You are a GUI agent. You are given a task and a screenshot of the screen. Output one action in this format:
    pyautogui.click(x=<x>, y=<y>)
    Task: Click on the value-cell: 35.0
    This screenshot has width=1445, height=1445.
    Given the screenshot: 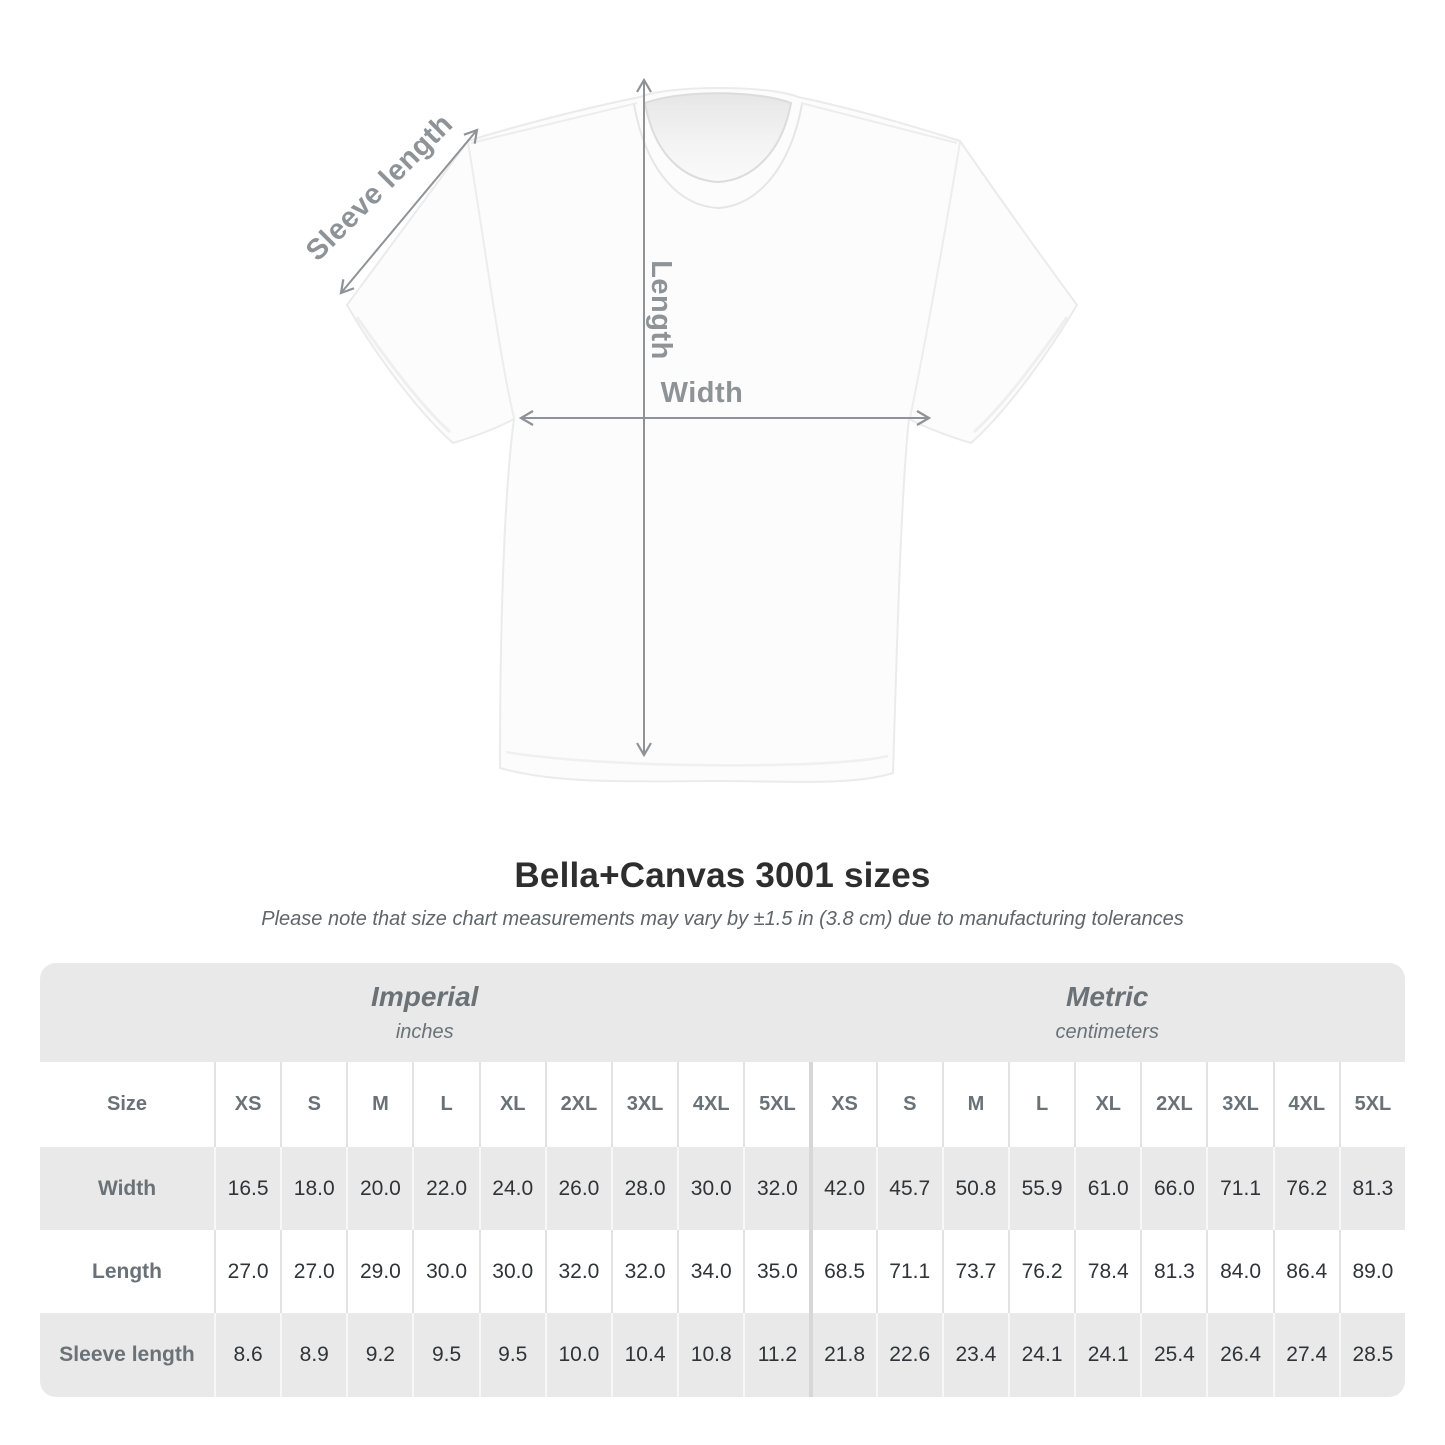 What is the action you would take?
    pyautogui.click(x=776, y=1271)
    